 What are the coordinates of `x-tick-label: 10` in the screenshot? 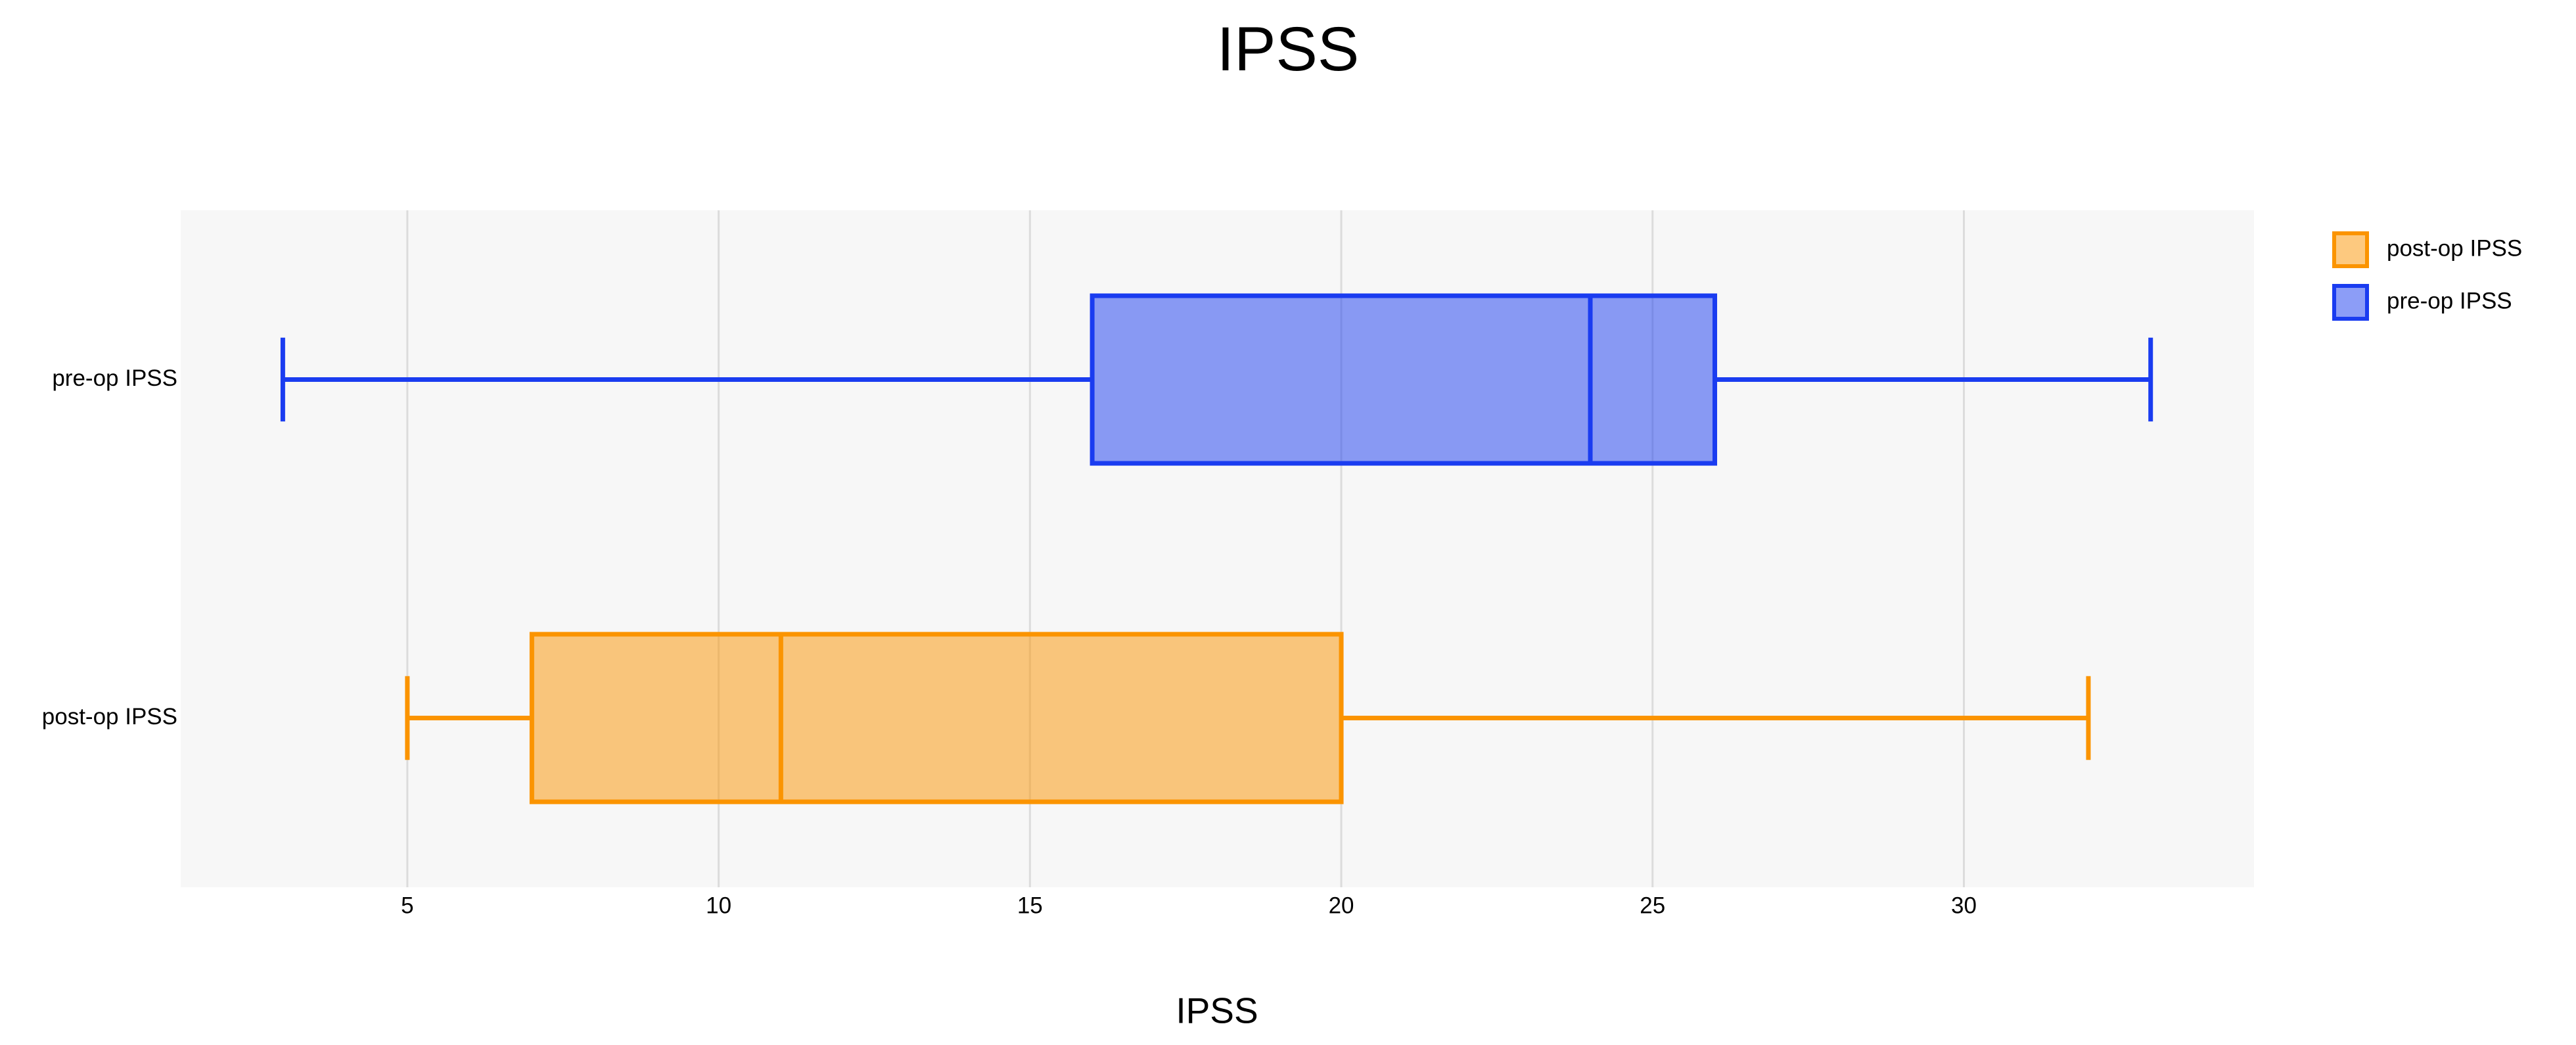 It's located at (719, 905).